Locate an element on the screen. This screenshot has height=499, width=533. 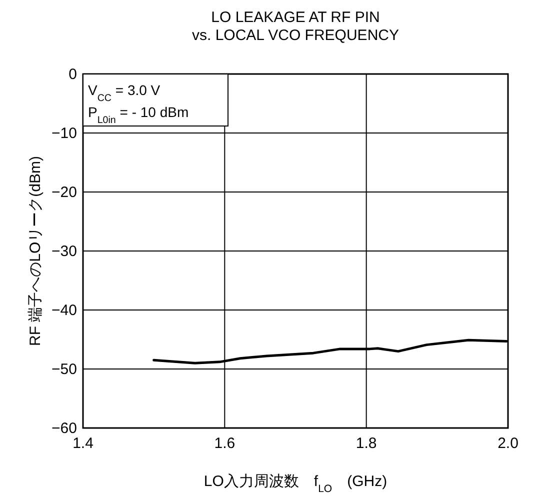
y-tick-label: 0 is located at coordinates (72, 74).